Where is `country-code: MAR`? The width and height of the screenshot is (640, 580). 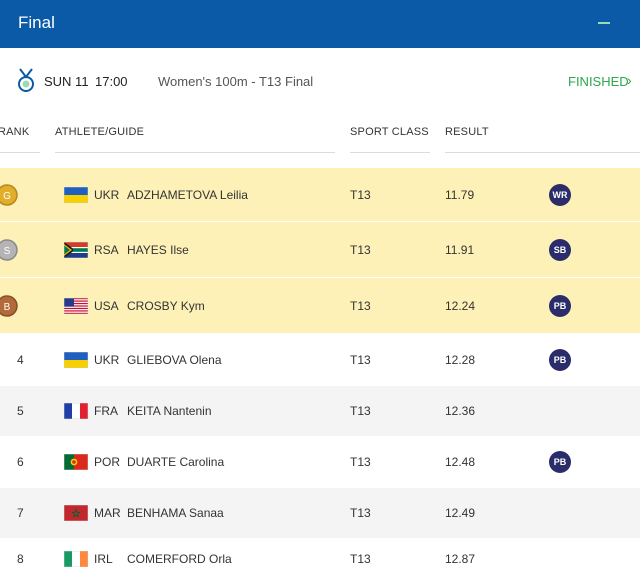
country-code: MAR is located at coordinates (107, 513).